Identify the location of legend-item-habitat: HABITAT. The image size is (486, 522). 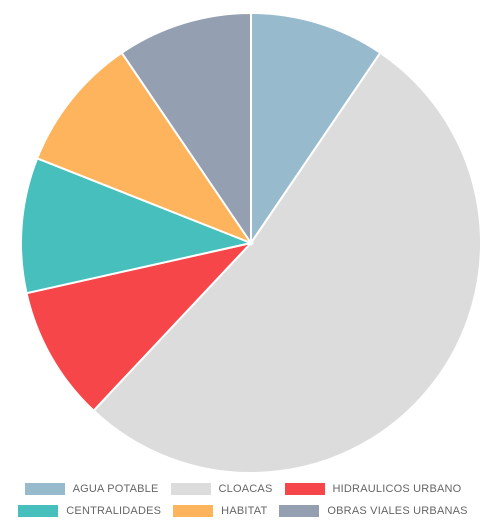
(220, 511).